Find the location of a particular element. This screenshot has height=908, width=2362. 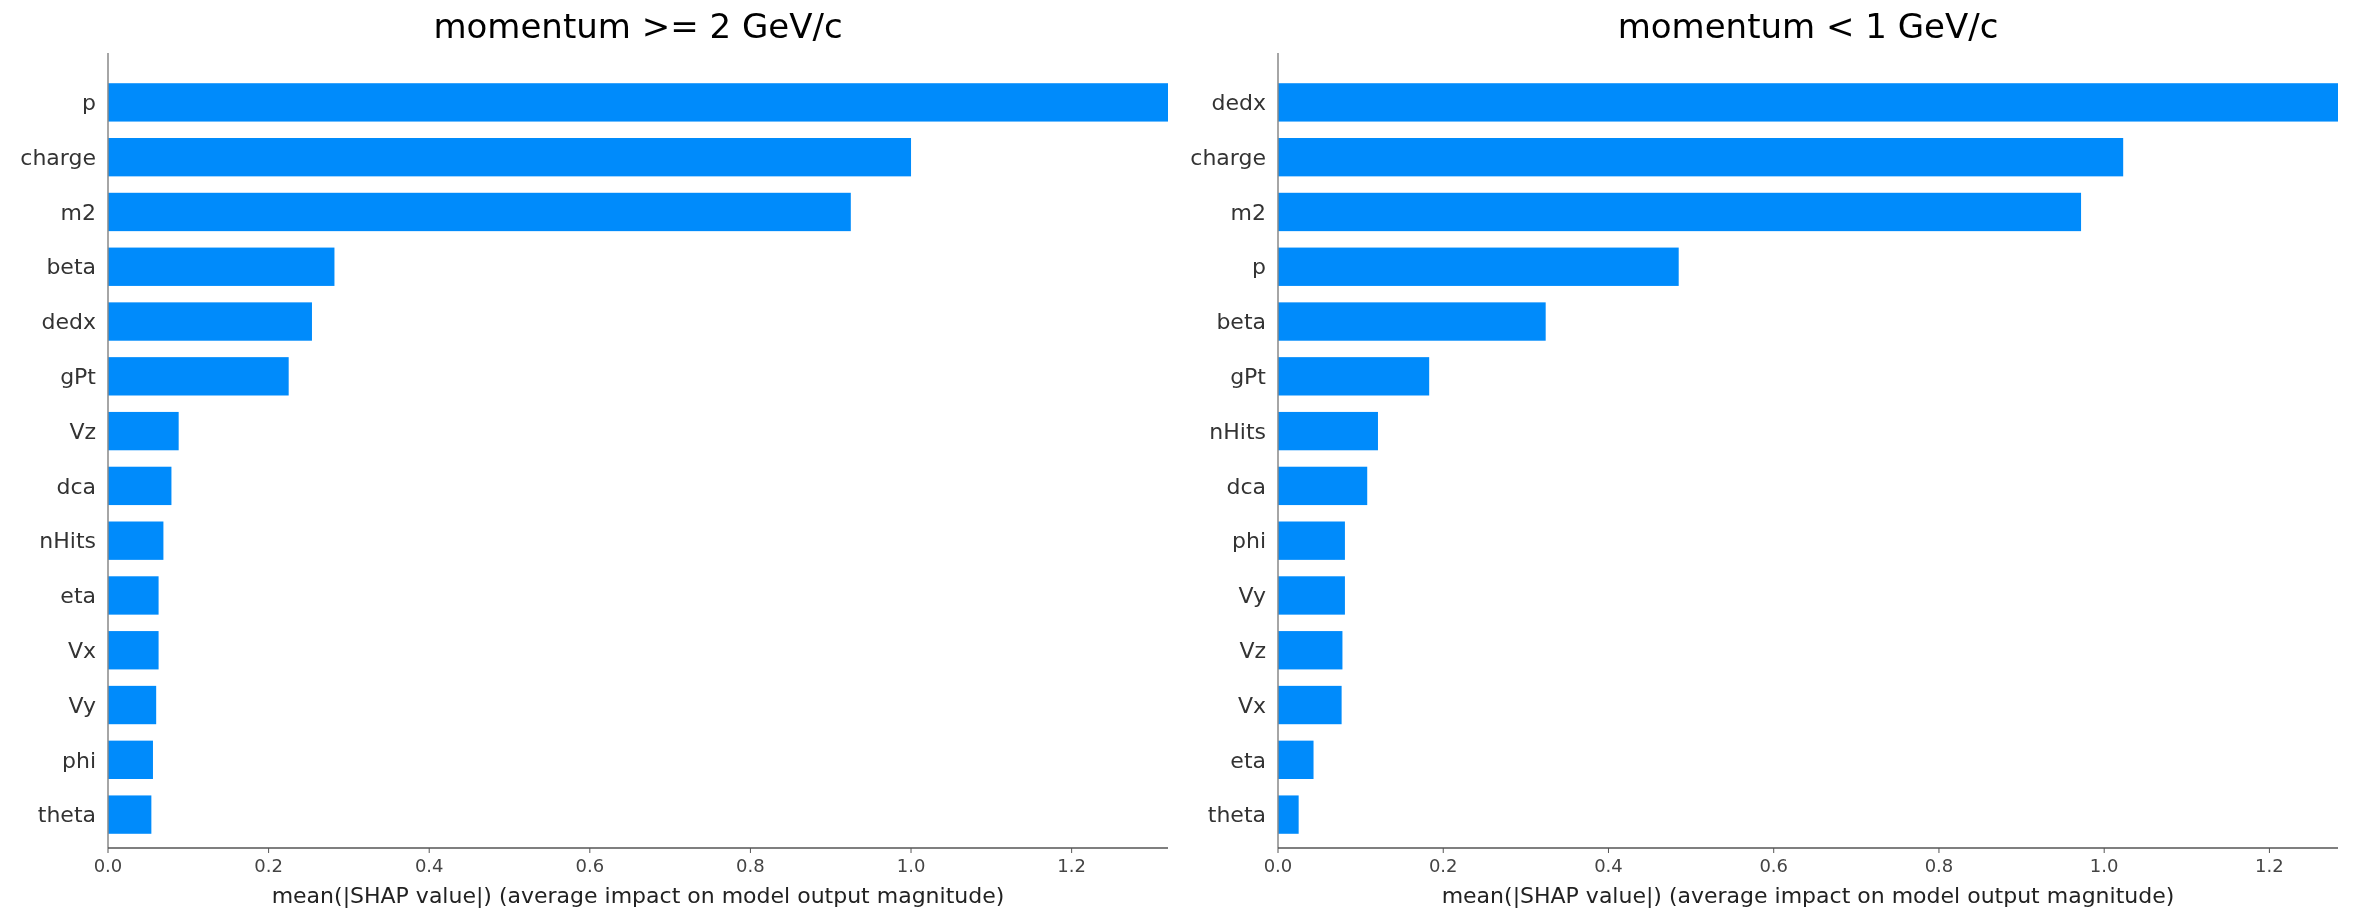

chart-title: momentum >= 2 GeV/c is located at coordinates (638, 26).